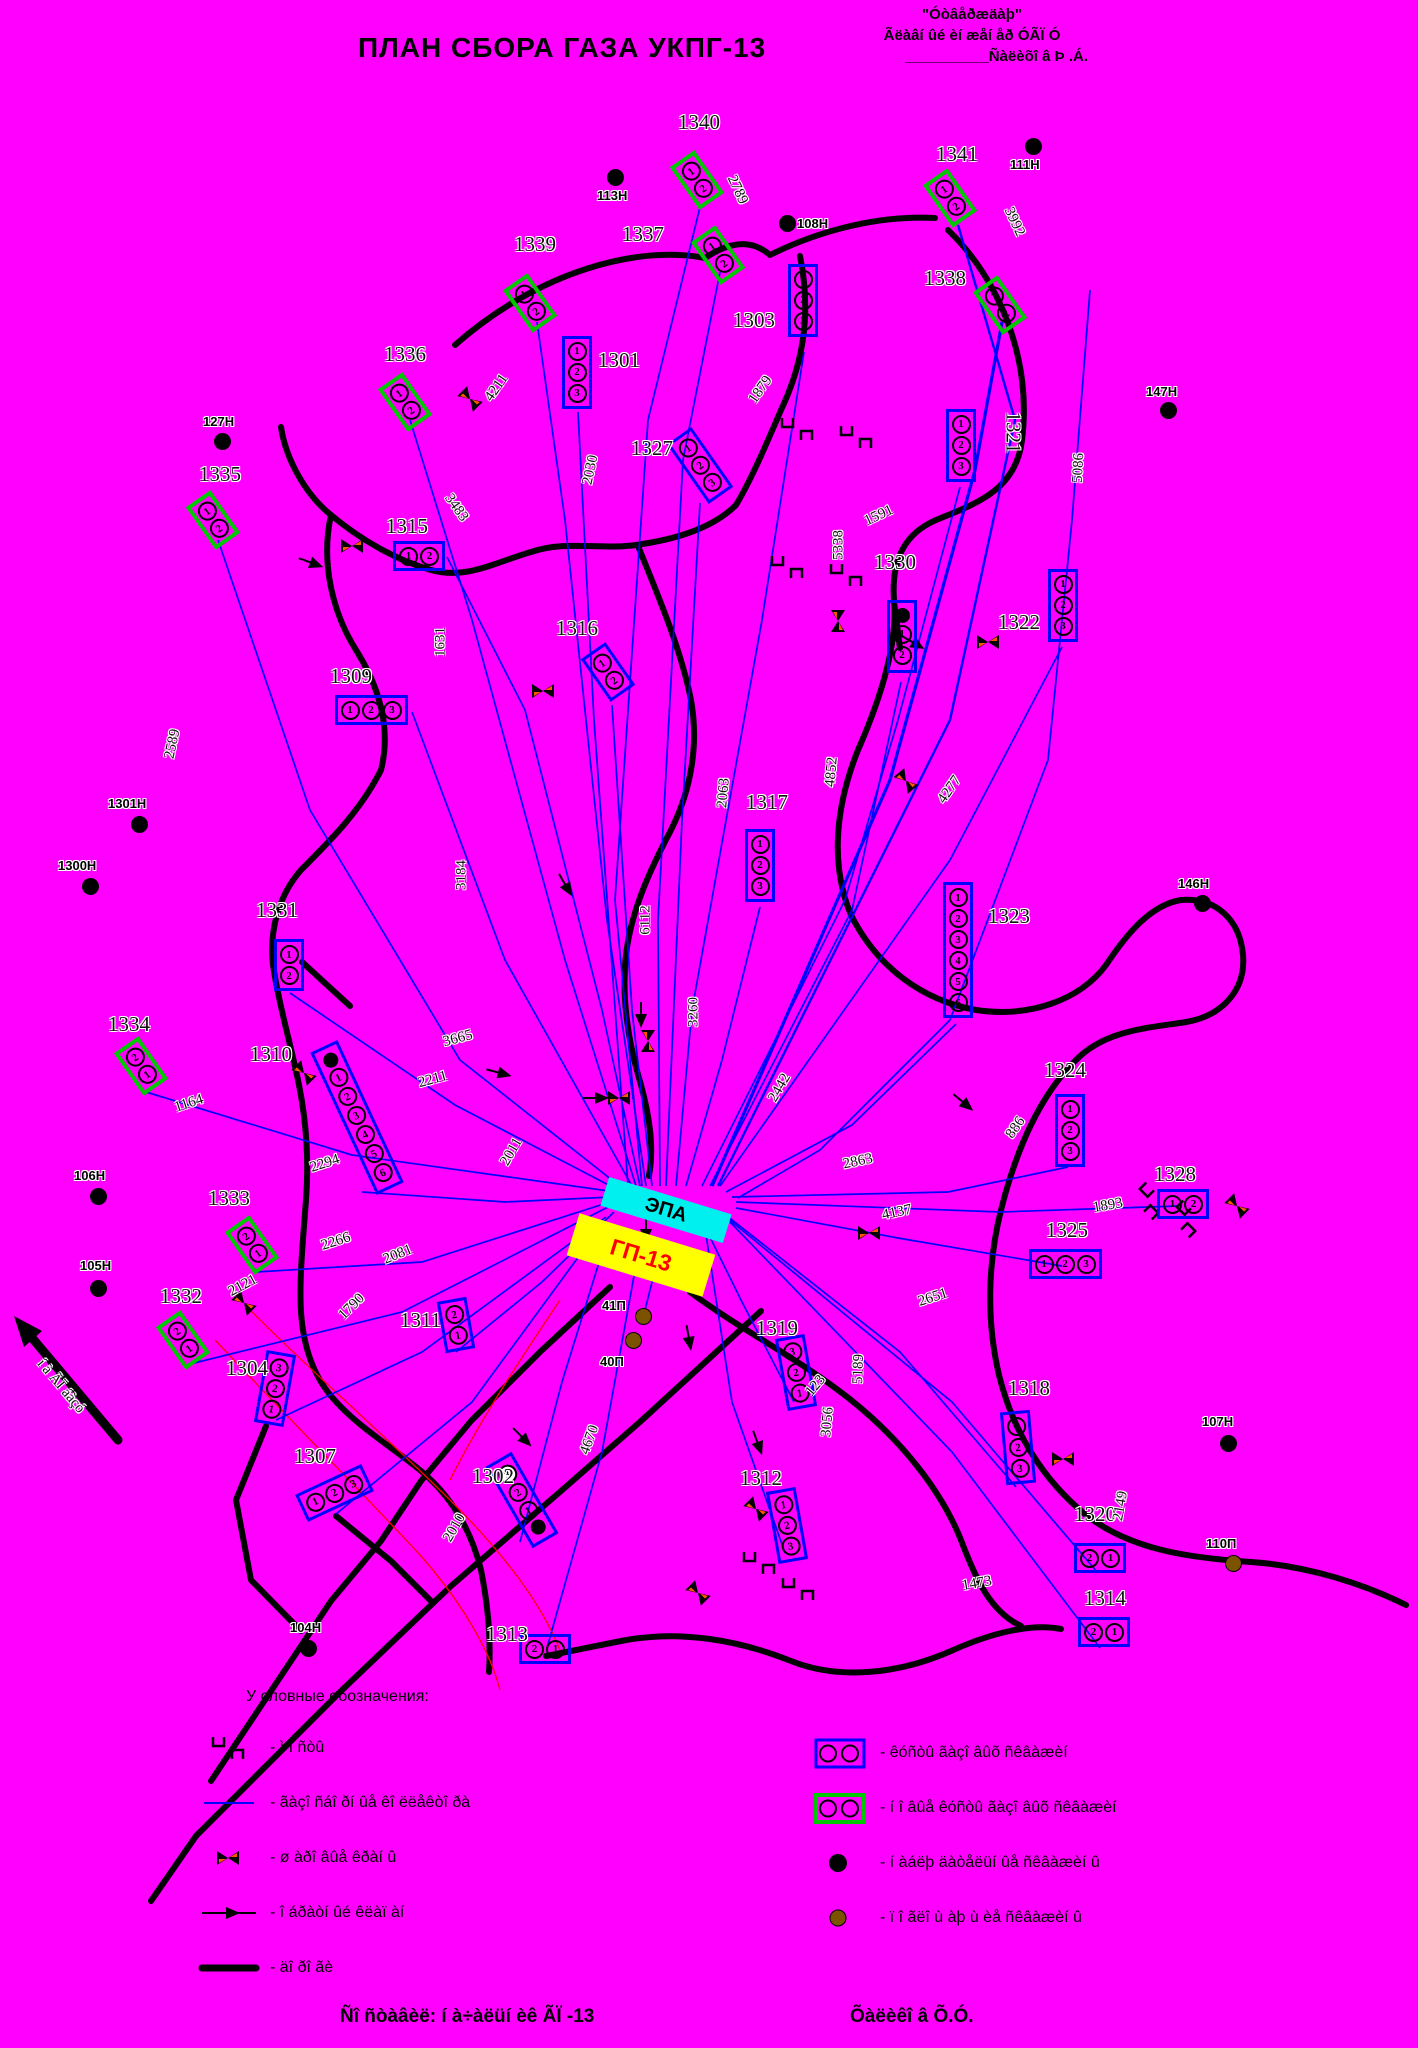 The image size is (1418, 2048). I want to click on well-label-106Н: 106Н, so click(90, 1175).